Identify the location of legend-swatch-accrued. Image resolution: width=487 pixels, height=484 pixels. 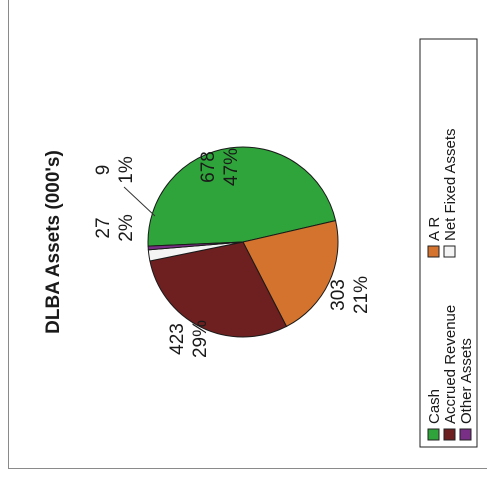
(449, 434).